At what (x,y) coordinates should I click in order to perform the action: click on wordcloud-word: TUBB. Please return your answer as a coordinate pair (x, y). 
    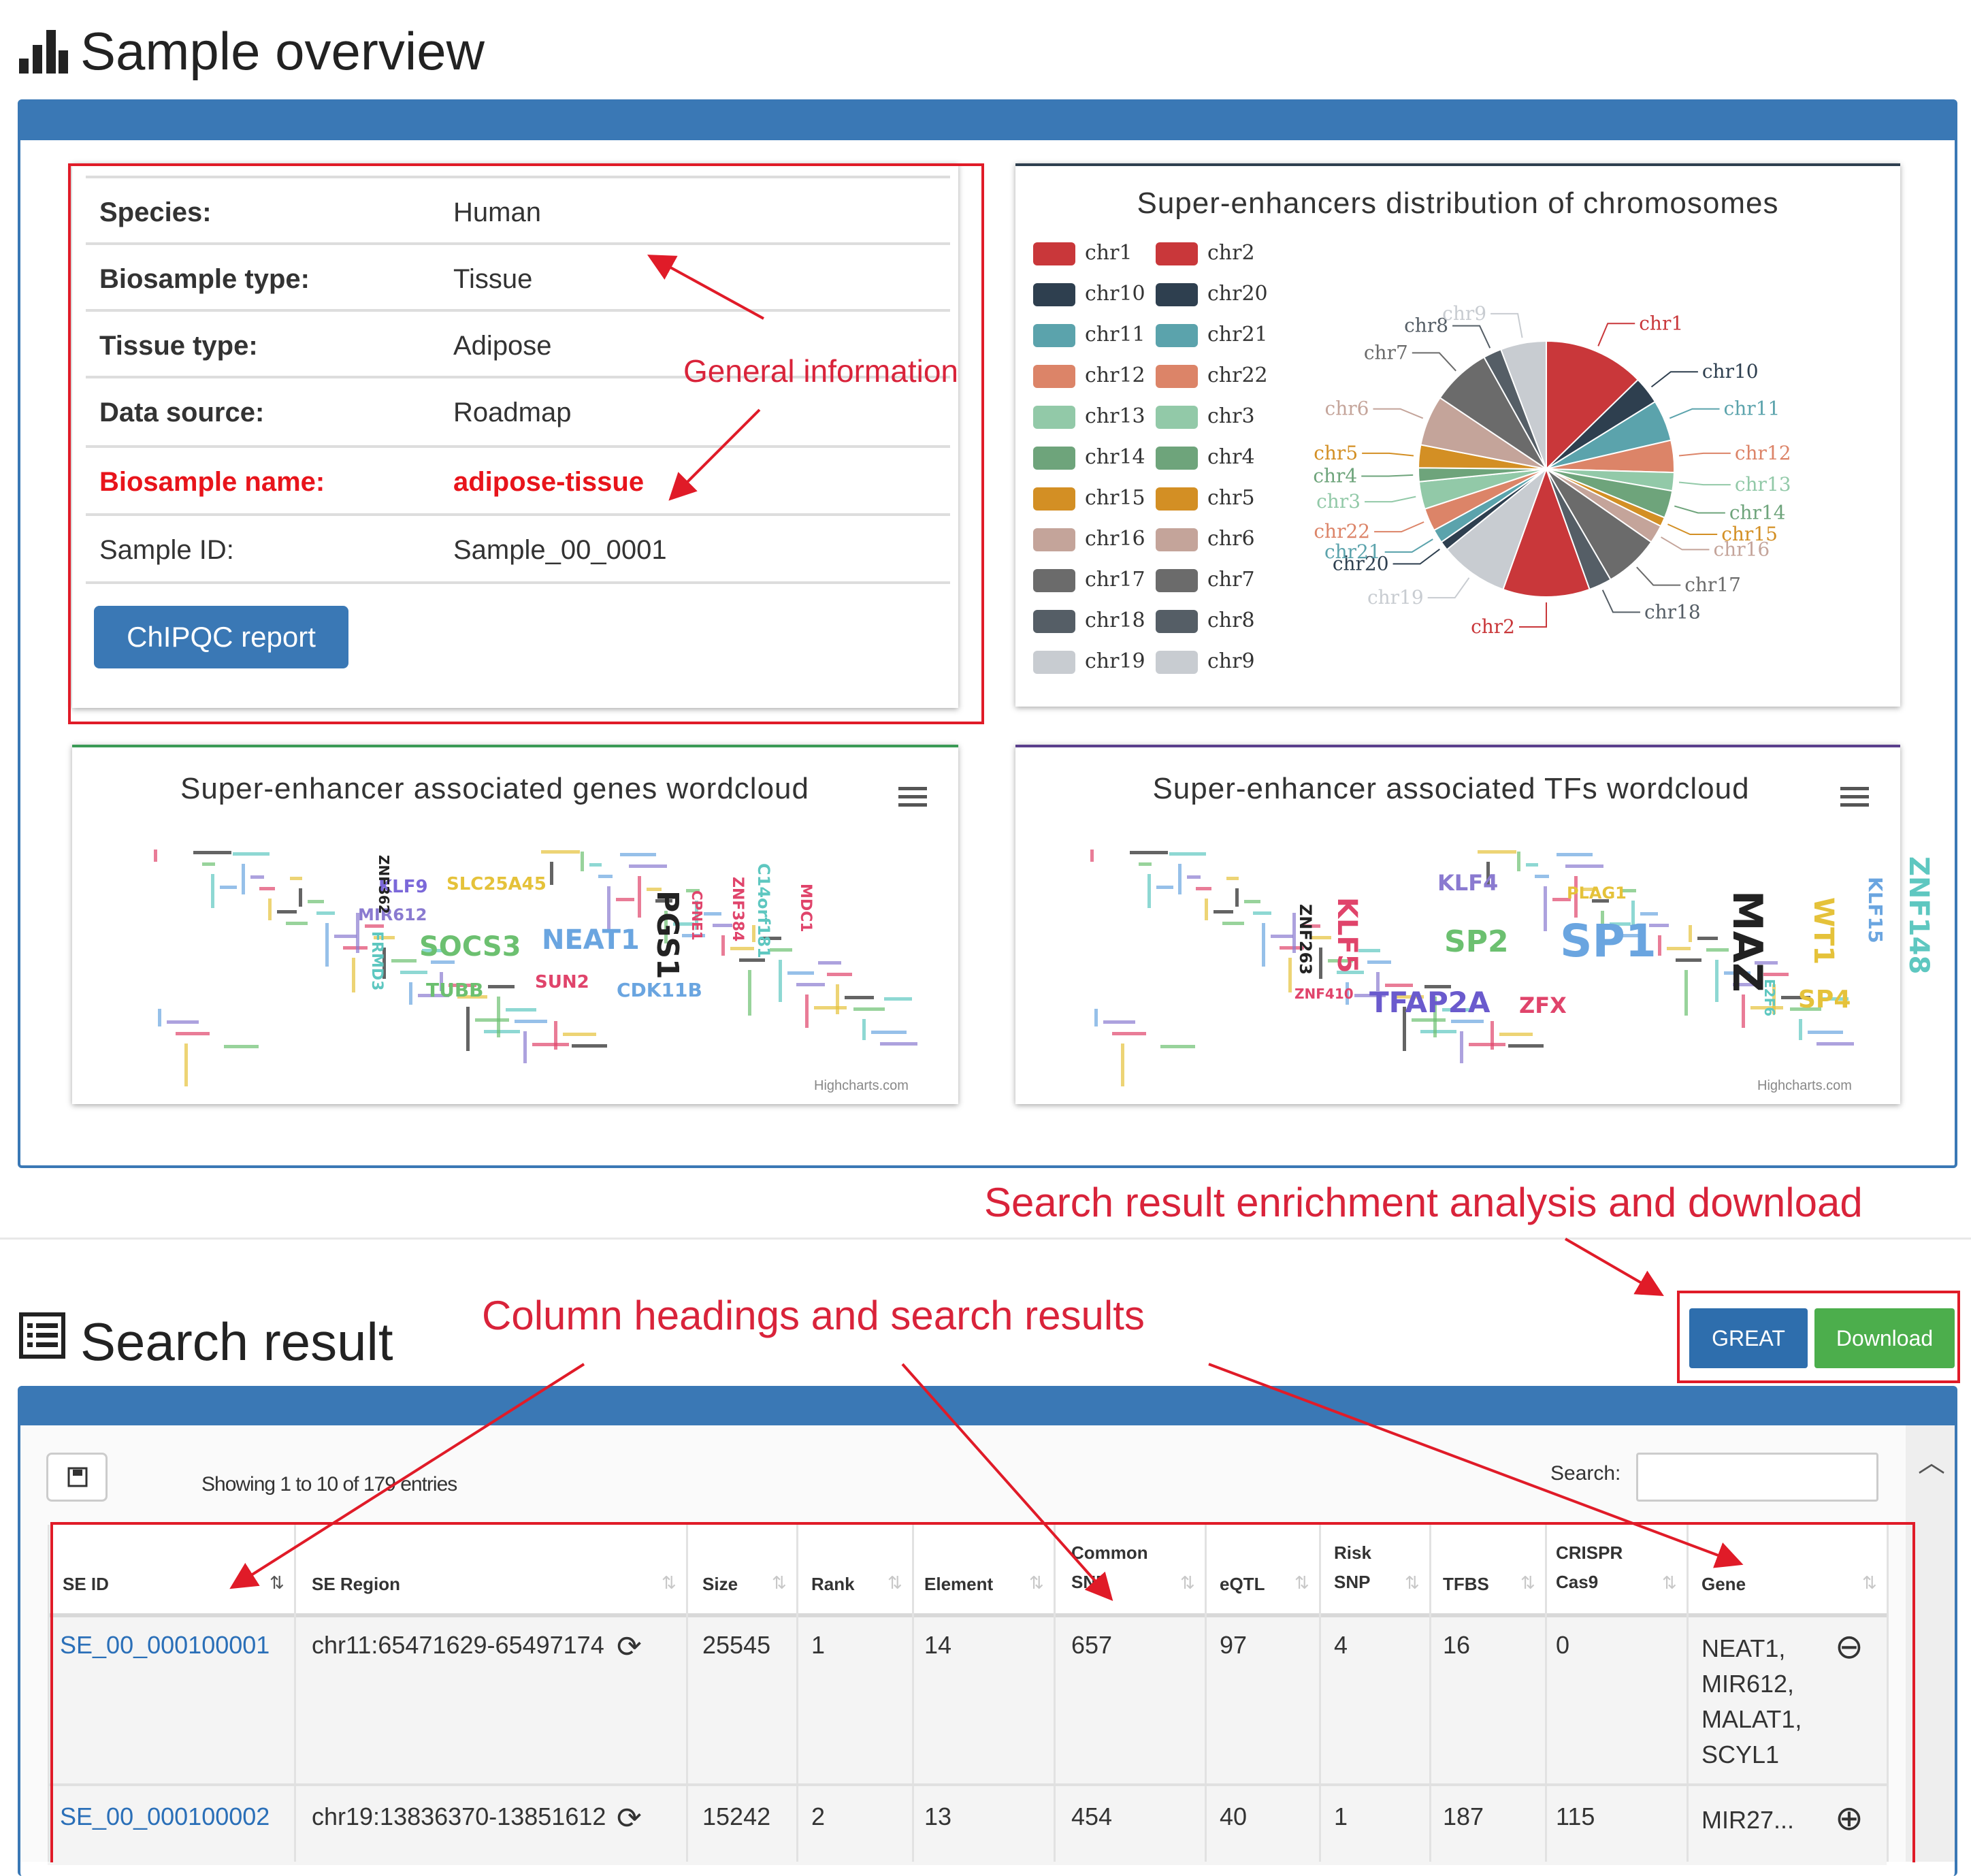
    Looking at the image, I should click on (455, 990).